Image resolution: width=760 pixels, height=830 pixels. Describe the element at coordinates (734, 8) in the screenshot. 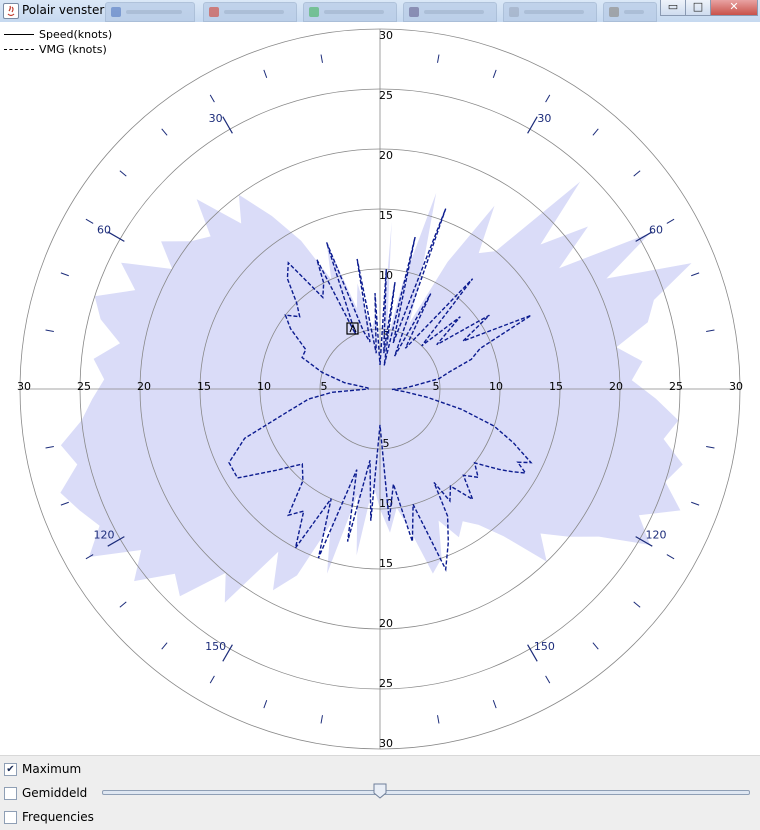

I see `close-button: ✕` at that location.